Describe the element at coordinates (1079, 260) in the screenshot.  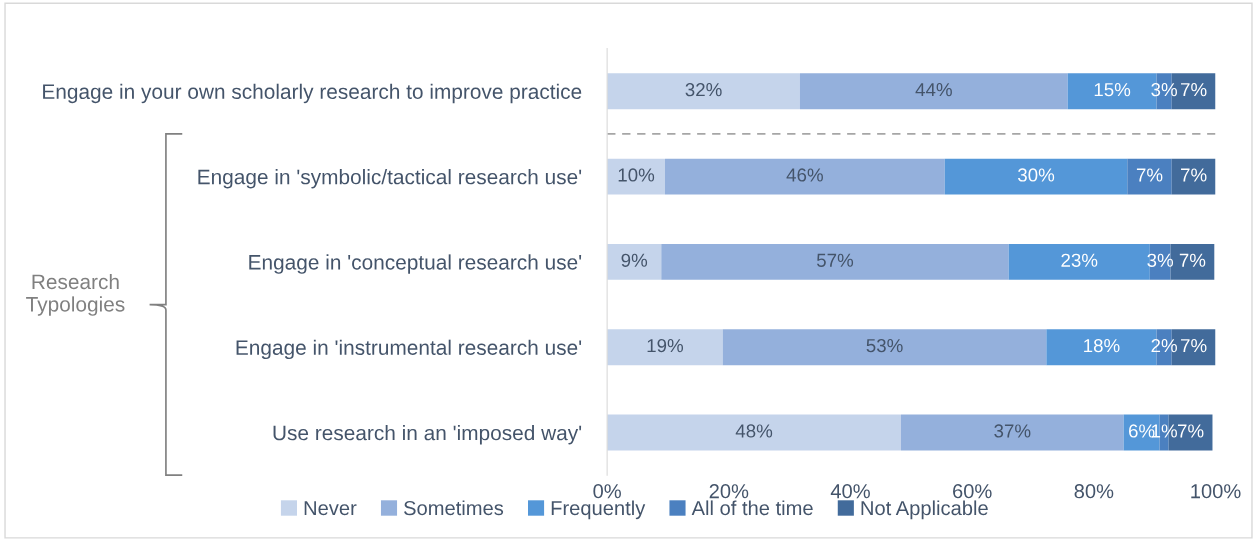
I see `data-label: 23%` at that location.